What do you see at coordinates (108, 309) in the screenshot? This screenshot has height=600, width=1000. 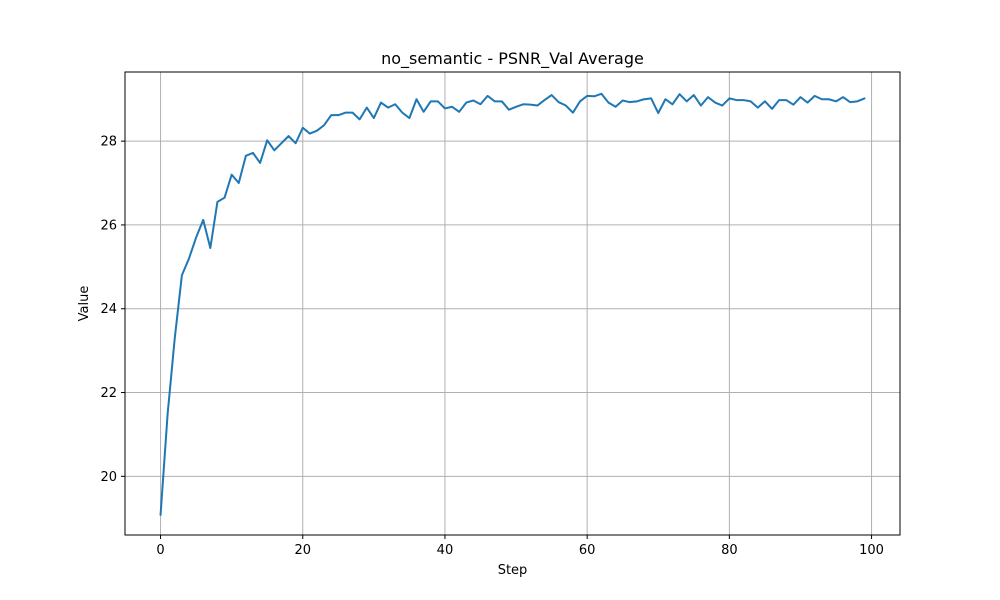 I see `y-tick-label: 24` at bounding box center [108, 309].